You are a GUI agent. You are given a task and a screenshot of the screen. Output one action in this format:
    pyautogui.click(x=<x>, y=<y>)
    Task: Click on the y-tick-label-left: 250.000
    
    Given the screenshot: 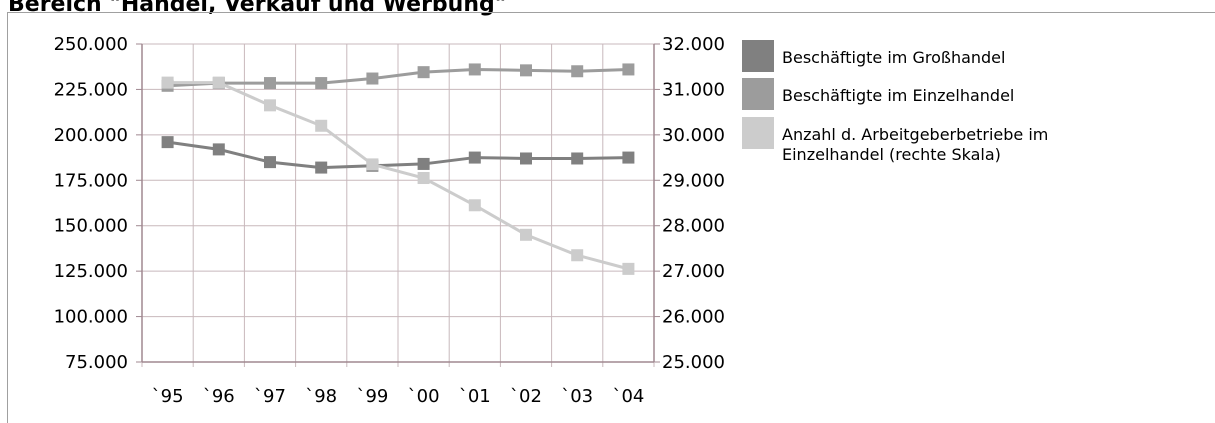 What is the action you would take?
    pyautogui.click(x=91, y=44)
    